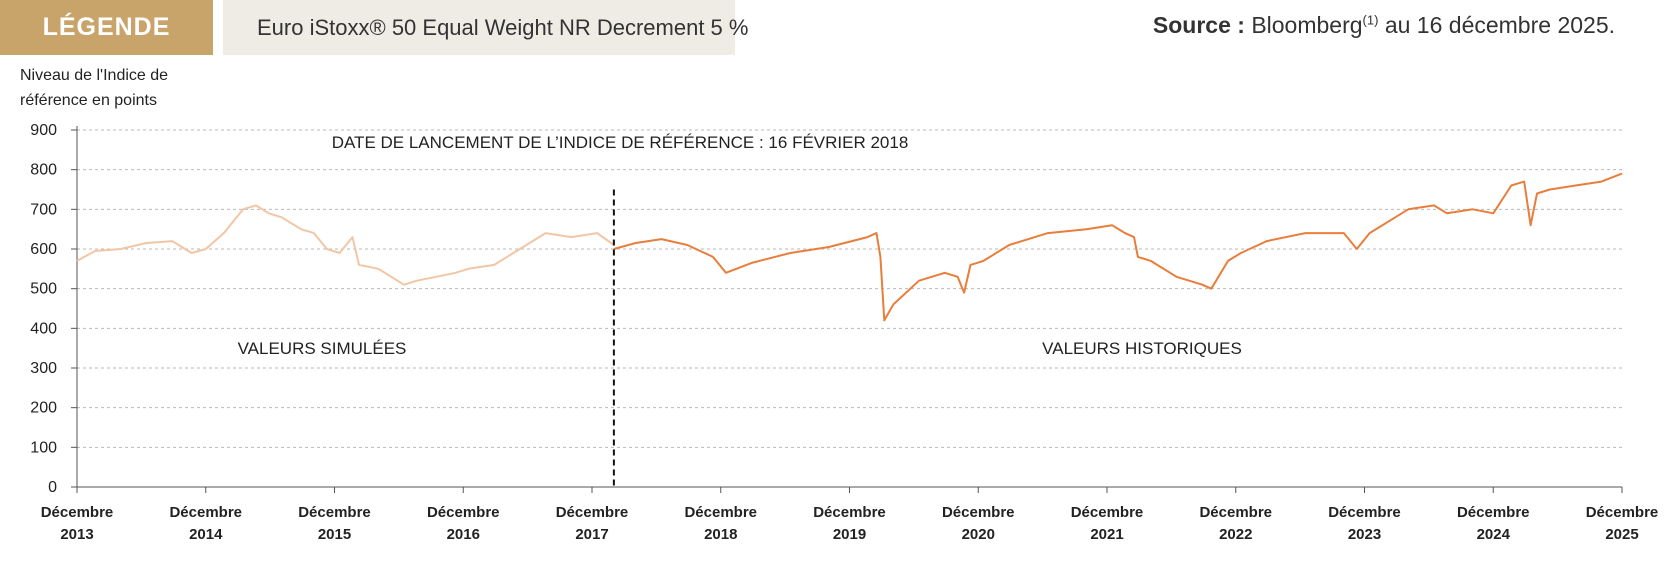 The height and width of the screenshot is (565, 1669). Describe the element at coordinates (106, 27) in the screenshot. I see `legend-badge: LÉGENDE` at that location.